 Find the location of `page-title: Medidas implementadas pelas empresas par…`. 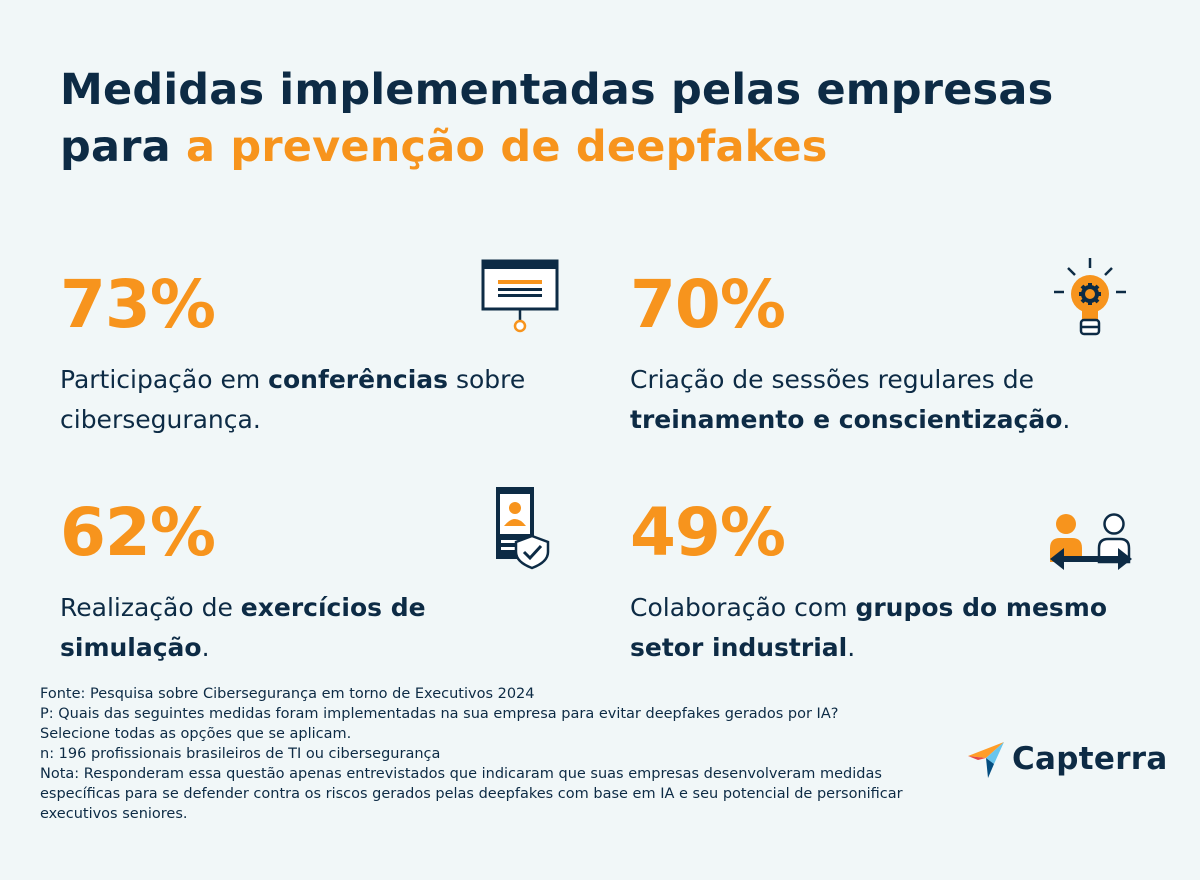

page-title: Medidas implementadas pelas empresas par… is located at coordinates (610, 119).